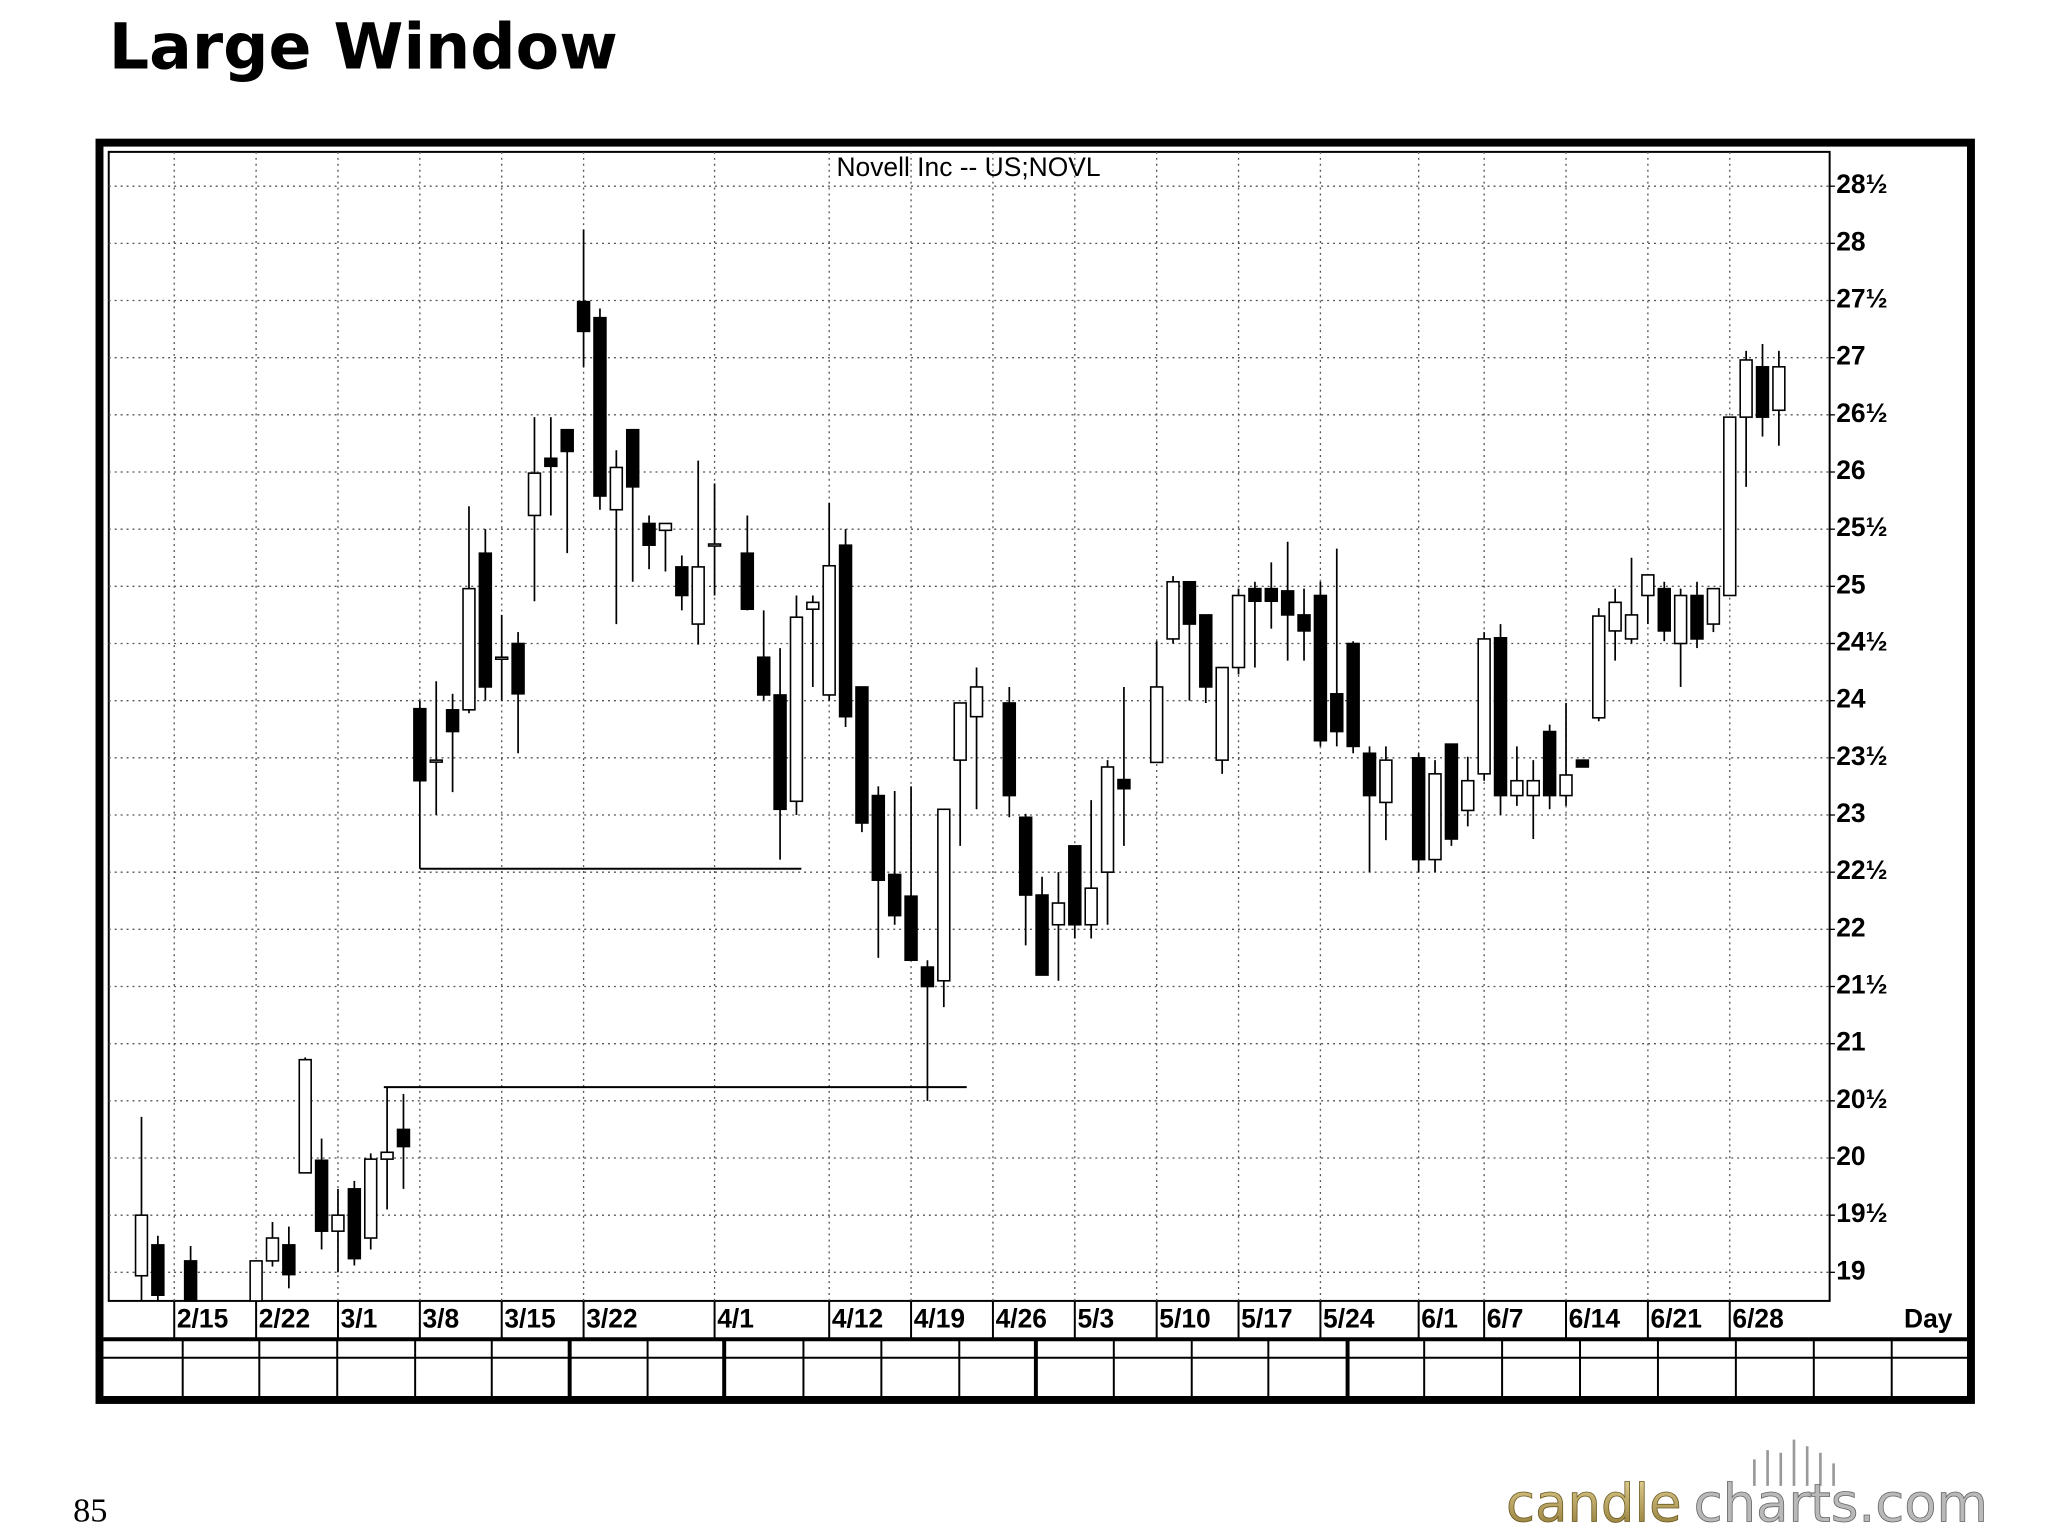 The image size is (2048, 1536). What do you see at coordinates (968, 167) in the screenshot?
I see `chart-title: Novell Inc -- US;NOVL` at bounding box center [968, 167].